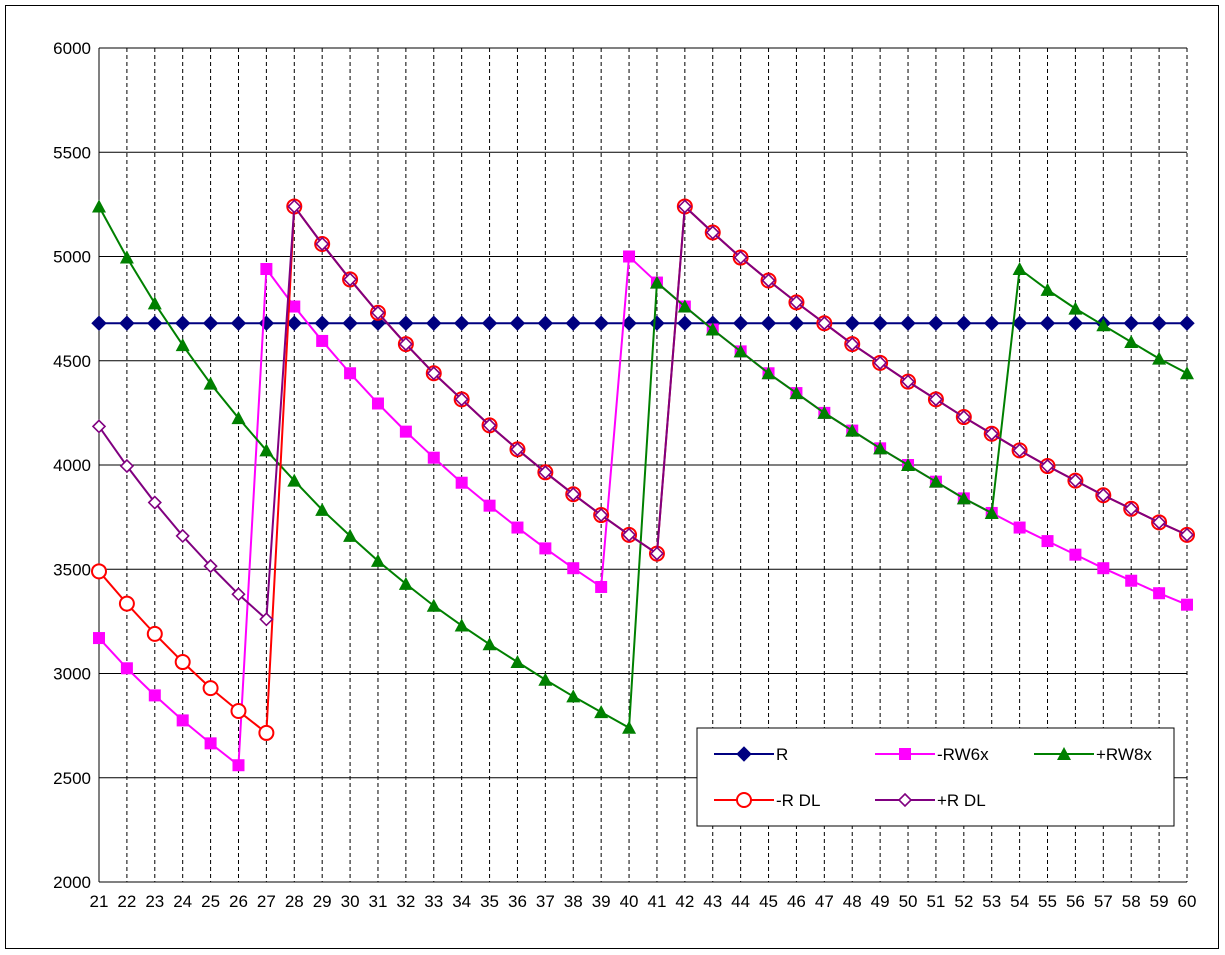 This screenshot has height=955, width=1225. Describe the element at coordinates (684, 901) in the screenshot. I see `x-tick-label: 42` at that location.